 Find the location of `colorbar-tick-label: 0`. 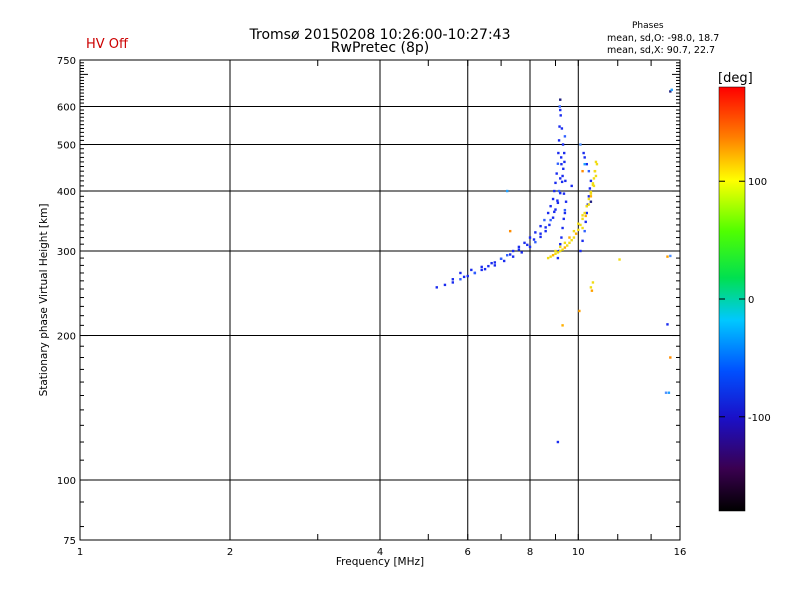

colorbar-tick-label: 0 is located at coordinates (751, 300).